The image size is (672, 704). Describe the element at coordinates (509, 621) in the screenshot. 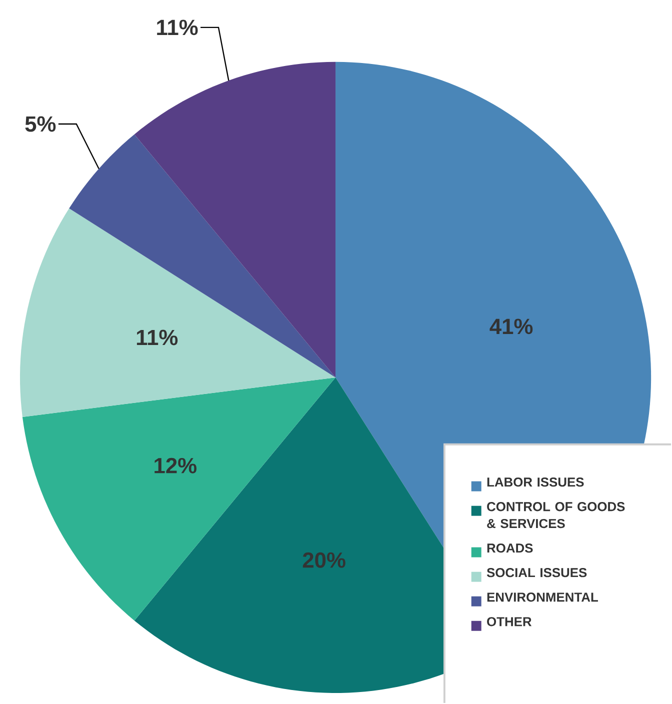

I see `legend-label: OTHER` at that location.